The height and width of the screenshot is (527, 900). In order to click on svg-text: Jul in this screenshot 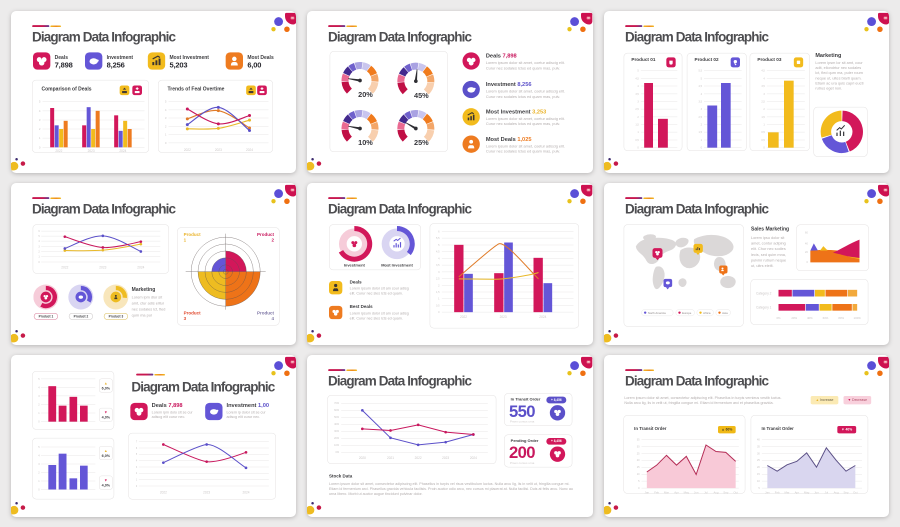, I will do `click(706, 492)`.